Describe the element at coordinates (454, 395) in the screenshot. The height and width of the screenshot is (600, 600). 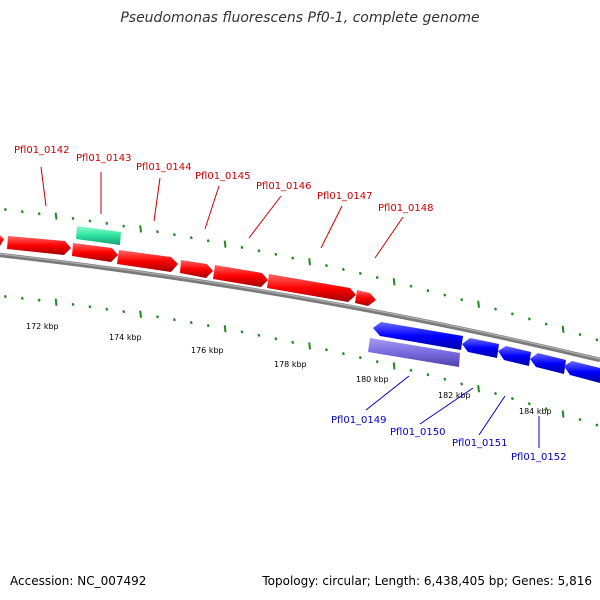
I see `position-label: 182 kbp` at that location.